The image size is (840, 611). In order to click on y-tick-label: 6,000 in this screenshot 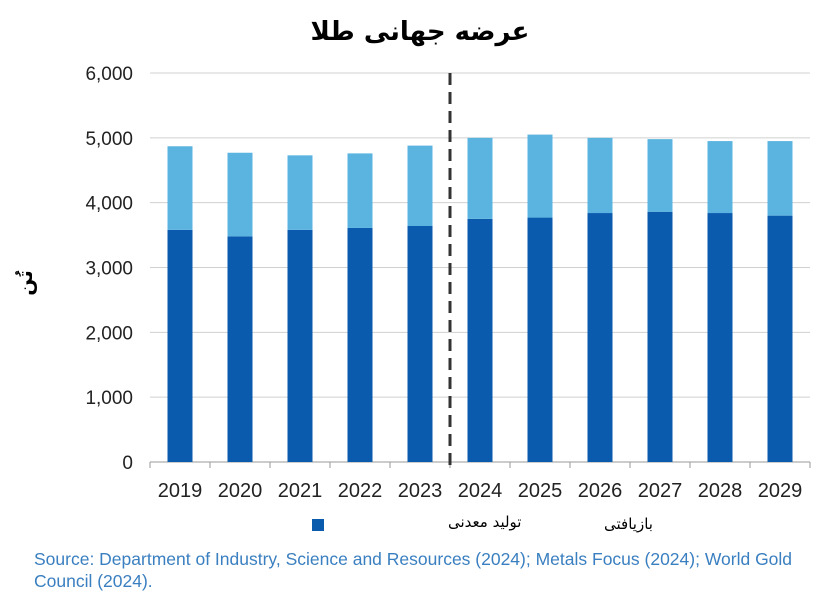, I will do `click(109, 74)`.